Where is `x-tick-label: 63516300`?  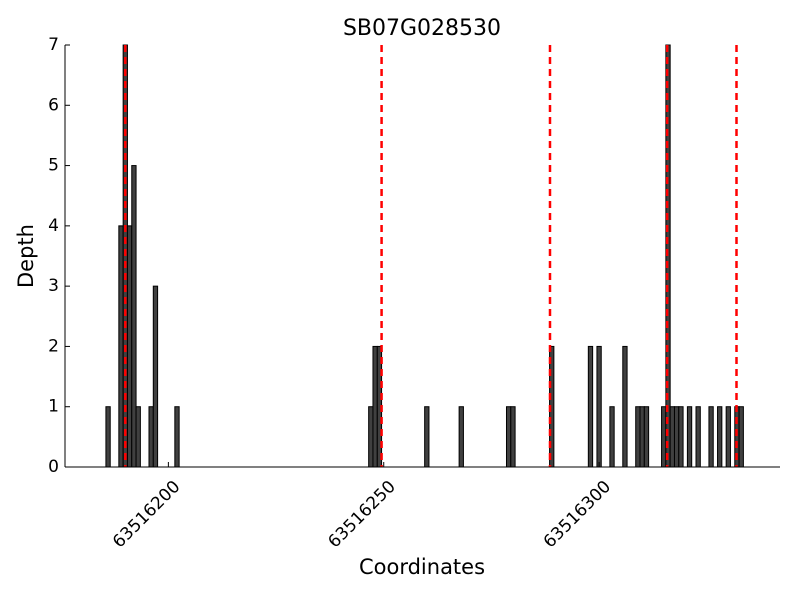 x-tick-label: 63516300 is located at coordinates (577, 514).